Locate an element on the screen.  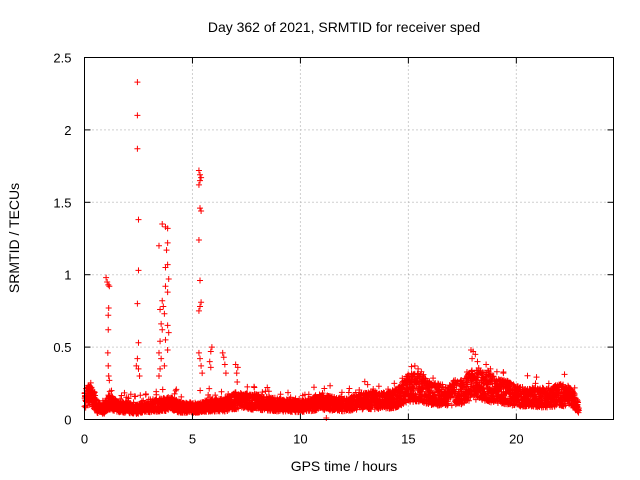
y-tick-label: 1 is located at coordinates (67, 275).